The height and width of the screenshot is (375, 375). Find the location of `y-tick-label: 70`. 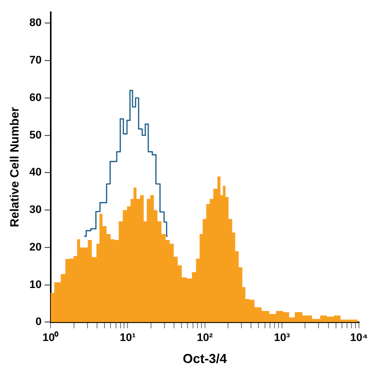

y-tick-label: 70 is located at coordinates (35, 60).